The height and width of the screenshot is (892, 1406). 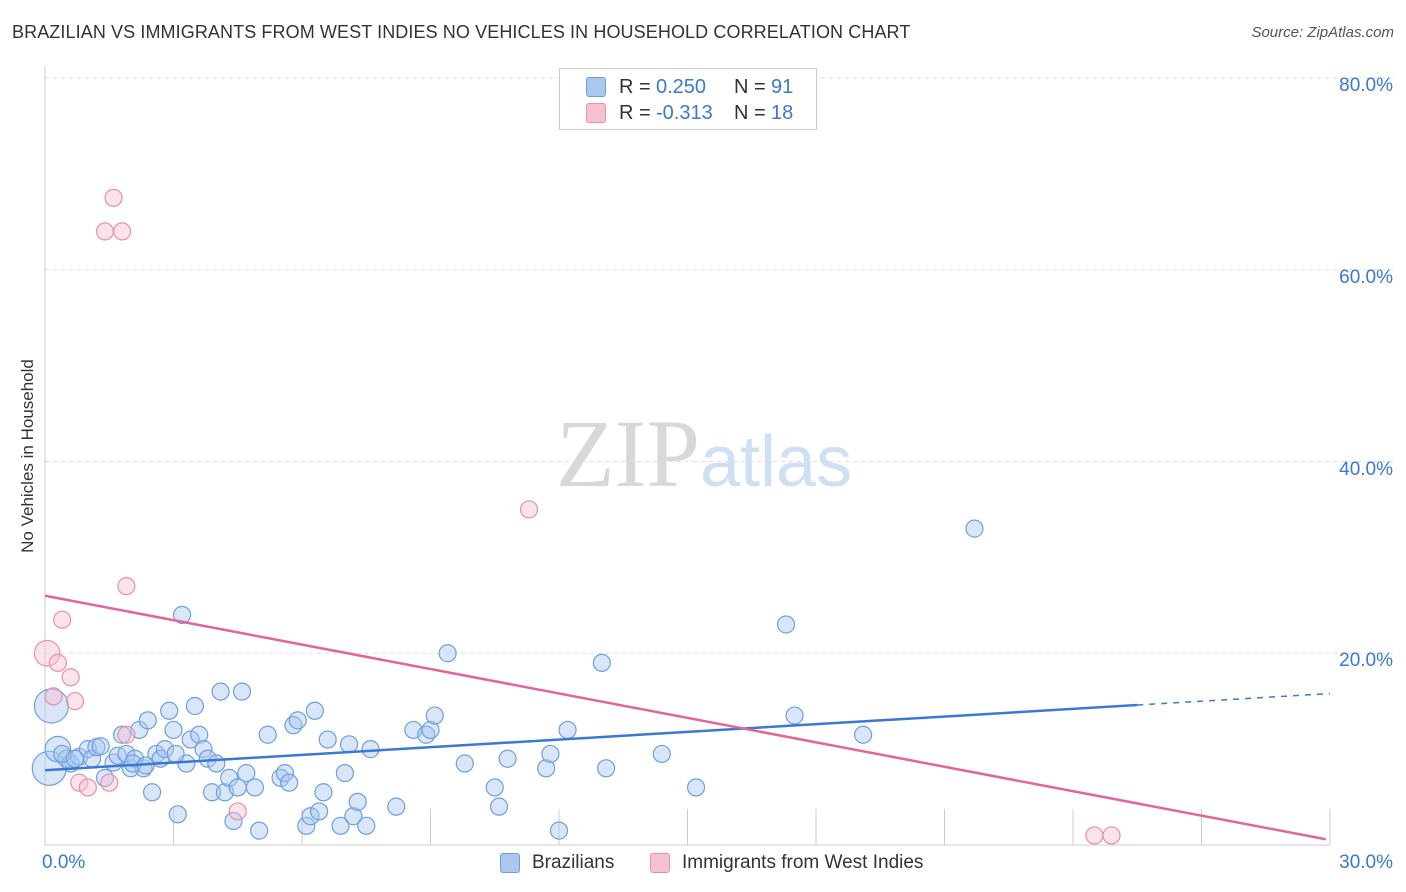 I want to click on brazilians-trendline-extension, so click(x=1234, y=699).